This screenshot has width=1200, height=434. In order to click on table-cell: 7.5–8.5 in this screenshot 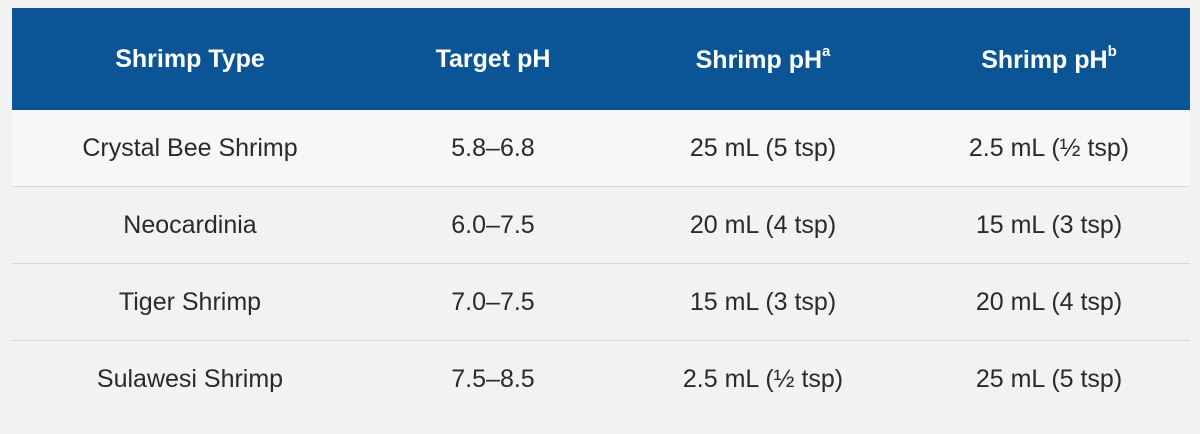, I will do `click(493, 378)`.